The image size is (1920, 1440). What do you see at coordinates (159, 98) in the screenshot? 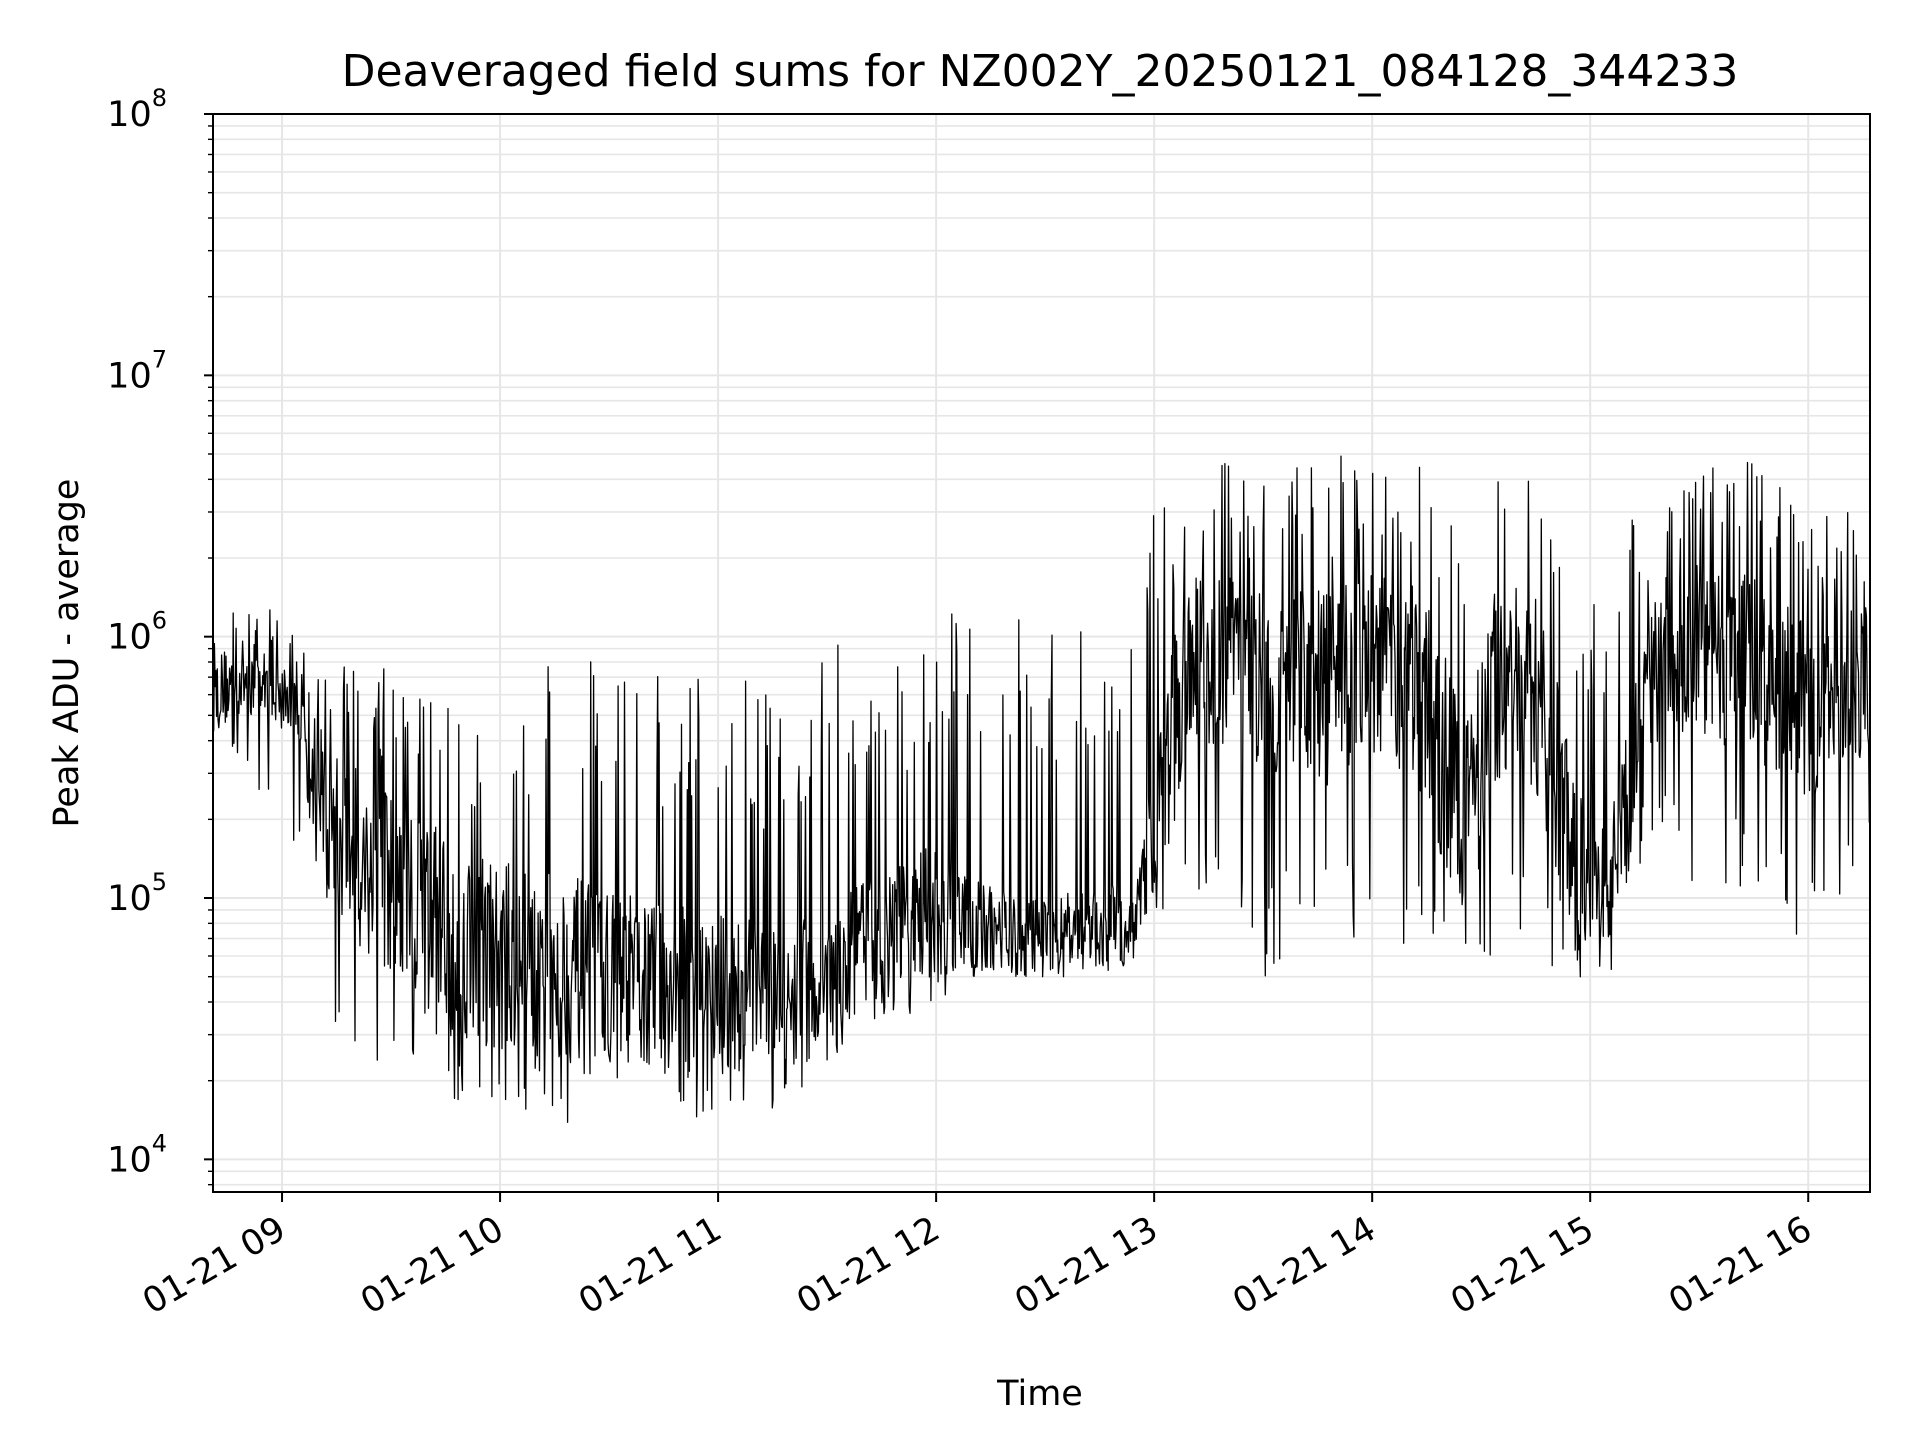
I see `y-tick-label-exponent: 8` at bounding box center [159, 98].